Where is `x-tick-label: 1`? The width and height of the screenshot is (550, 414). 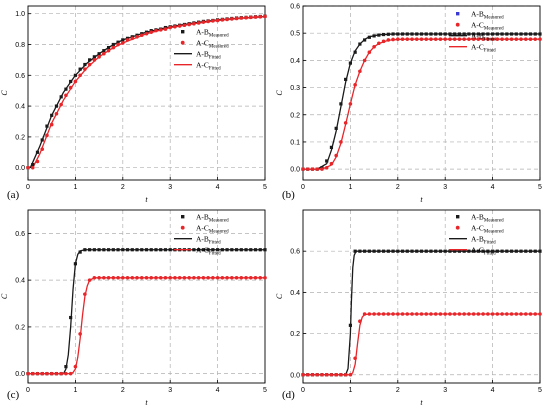
x-tick-label: 1 is located at coordinates (75, 187).